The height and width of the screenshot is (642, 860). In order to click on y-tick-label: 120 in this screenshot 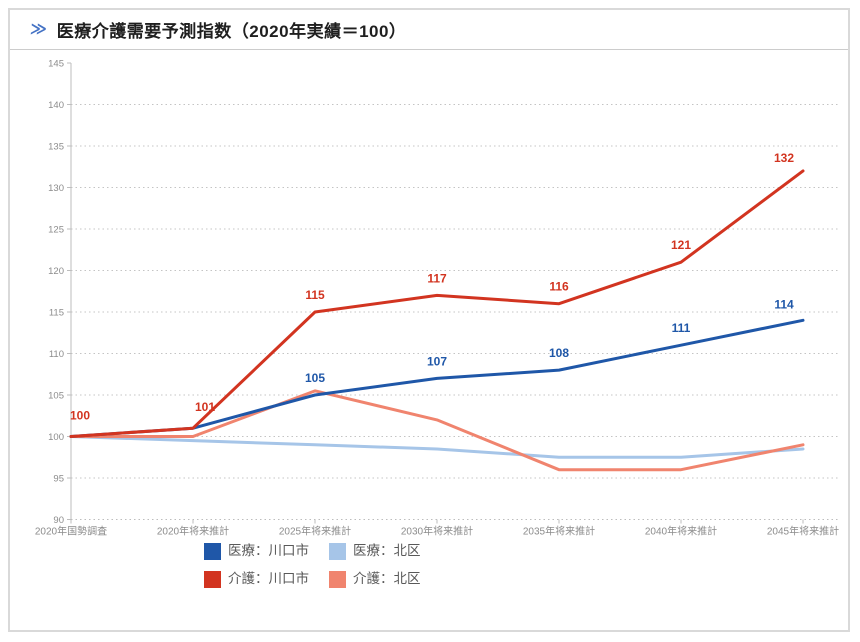, I will do `click(56, 271)`.